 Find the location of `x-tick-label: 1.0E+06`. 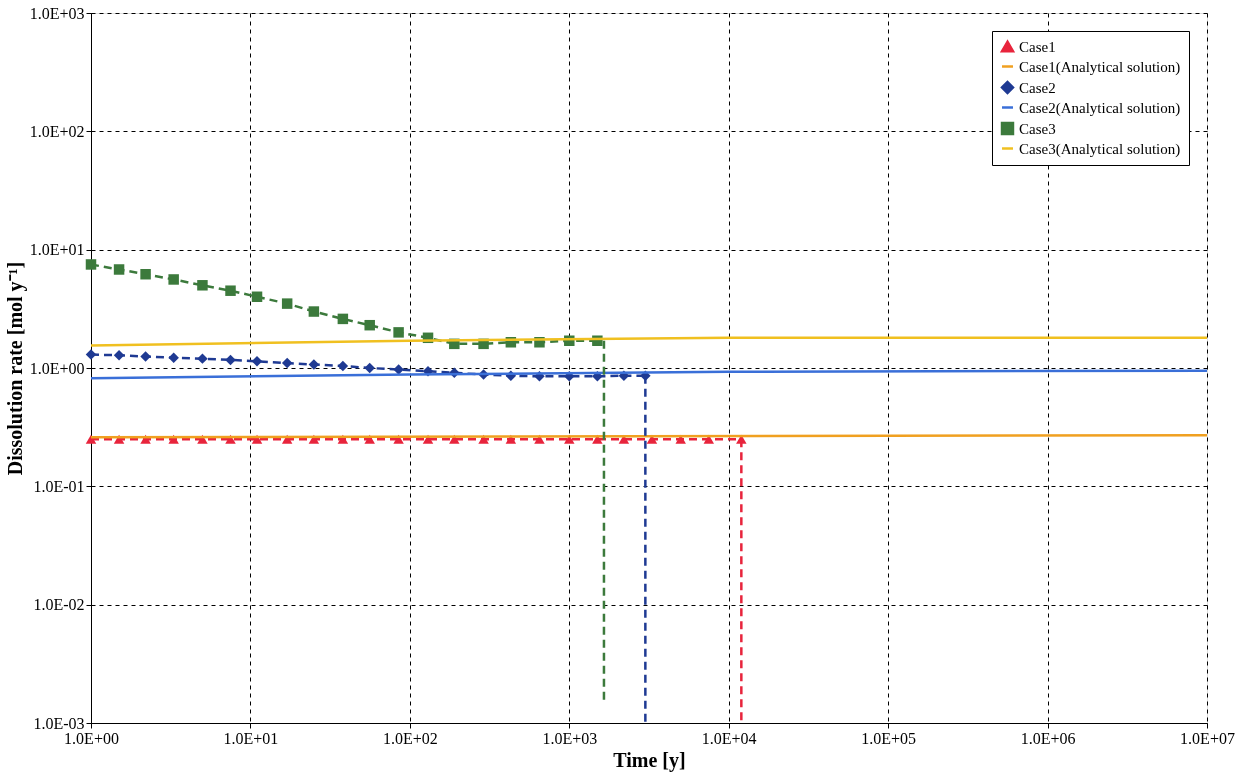

x-tick-label: 1.0E+06 is located at coordinates (1048, 738).